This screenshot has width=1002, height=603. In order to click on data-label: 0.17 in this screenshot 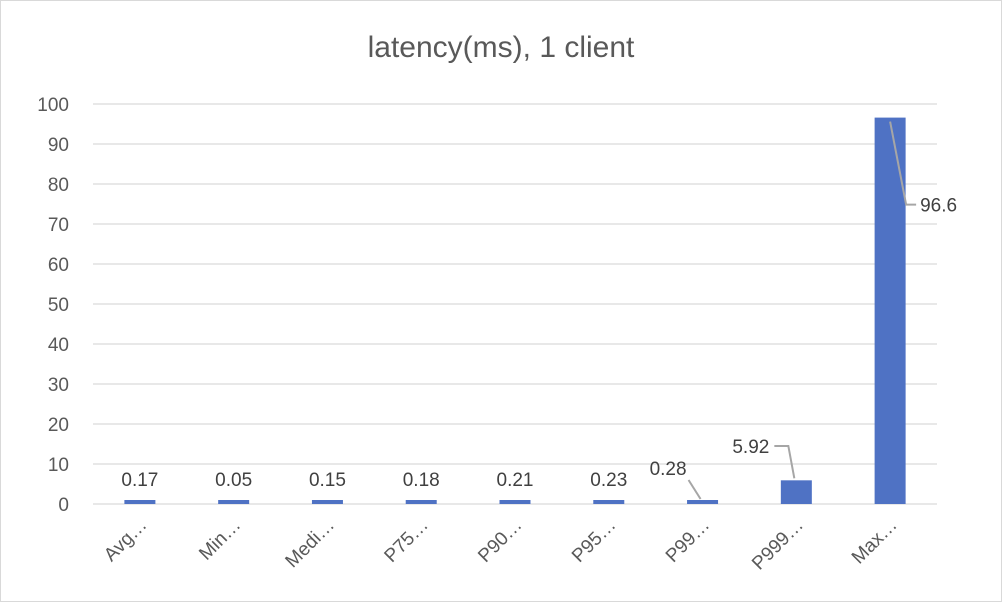, I will do `click(139, 480)`.